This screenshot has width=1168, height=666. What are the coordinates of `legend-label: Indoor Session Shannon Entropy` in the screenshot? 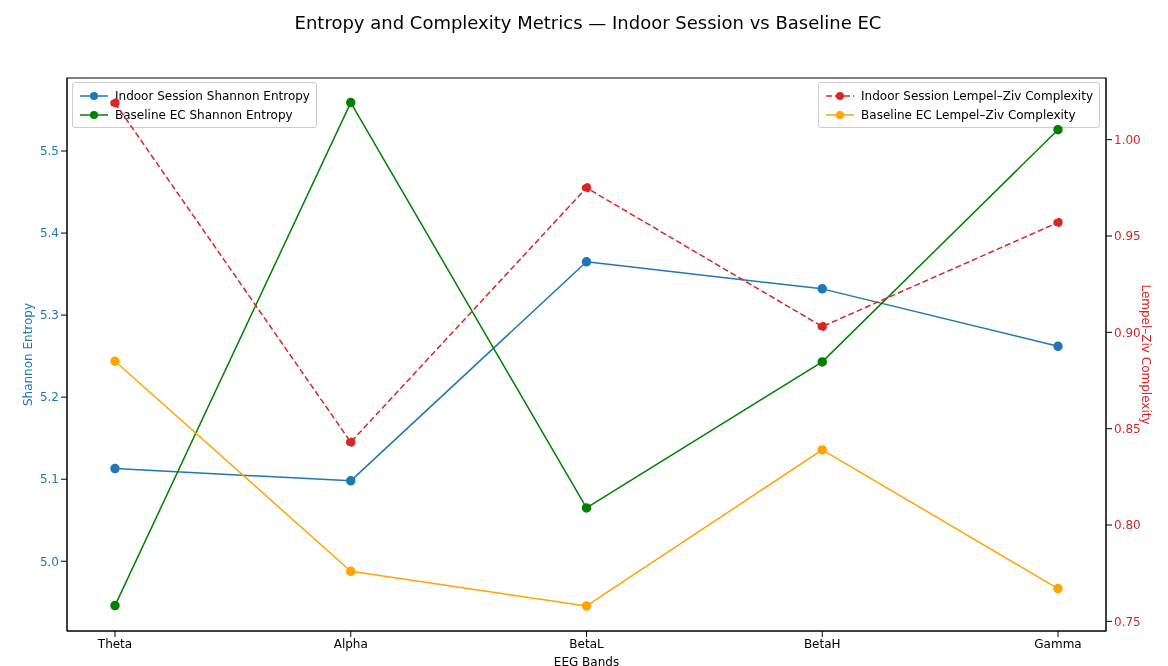 It's located at (212, 95).